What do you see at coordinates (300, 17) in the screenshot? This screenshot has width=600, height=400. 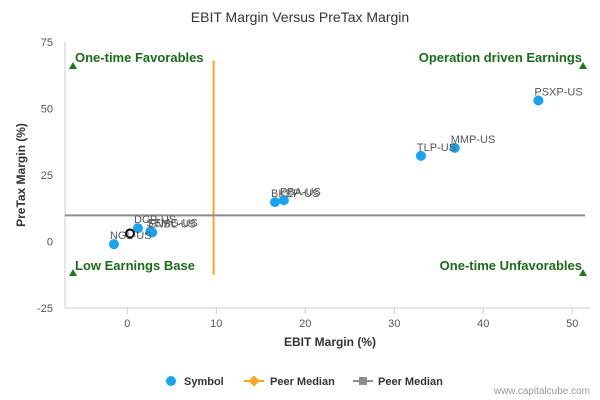 I see `chart-title: EBIT Margin Versus PreTax Margin` at bounding box center [300, 17].